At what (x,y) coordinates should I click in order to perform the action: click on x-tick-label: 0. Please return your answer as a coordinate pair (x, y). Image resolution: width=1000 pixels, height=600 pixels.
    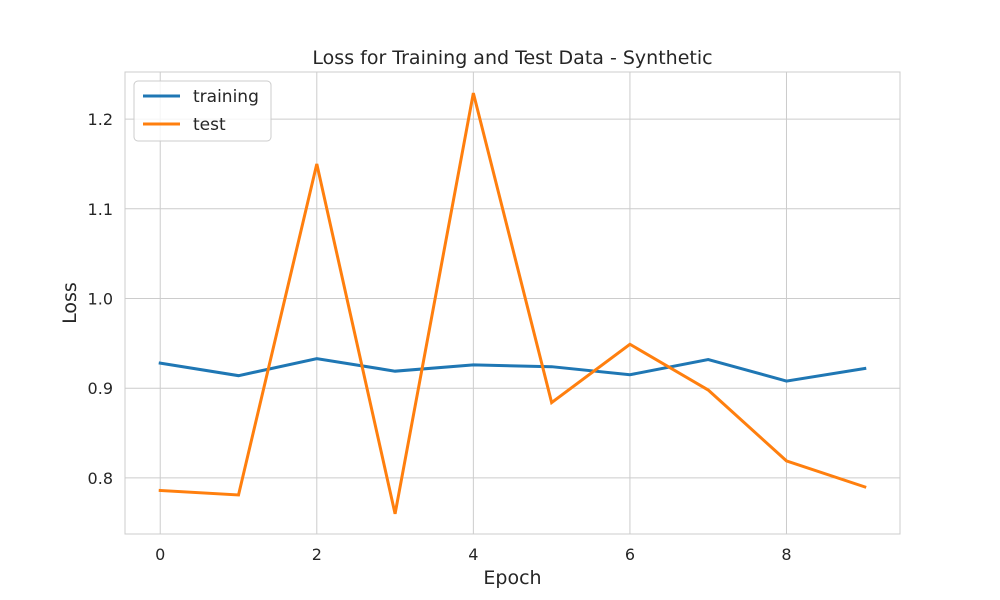
    Looking at the image, I should click on (160, 554).